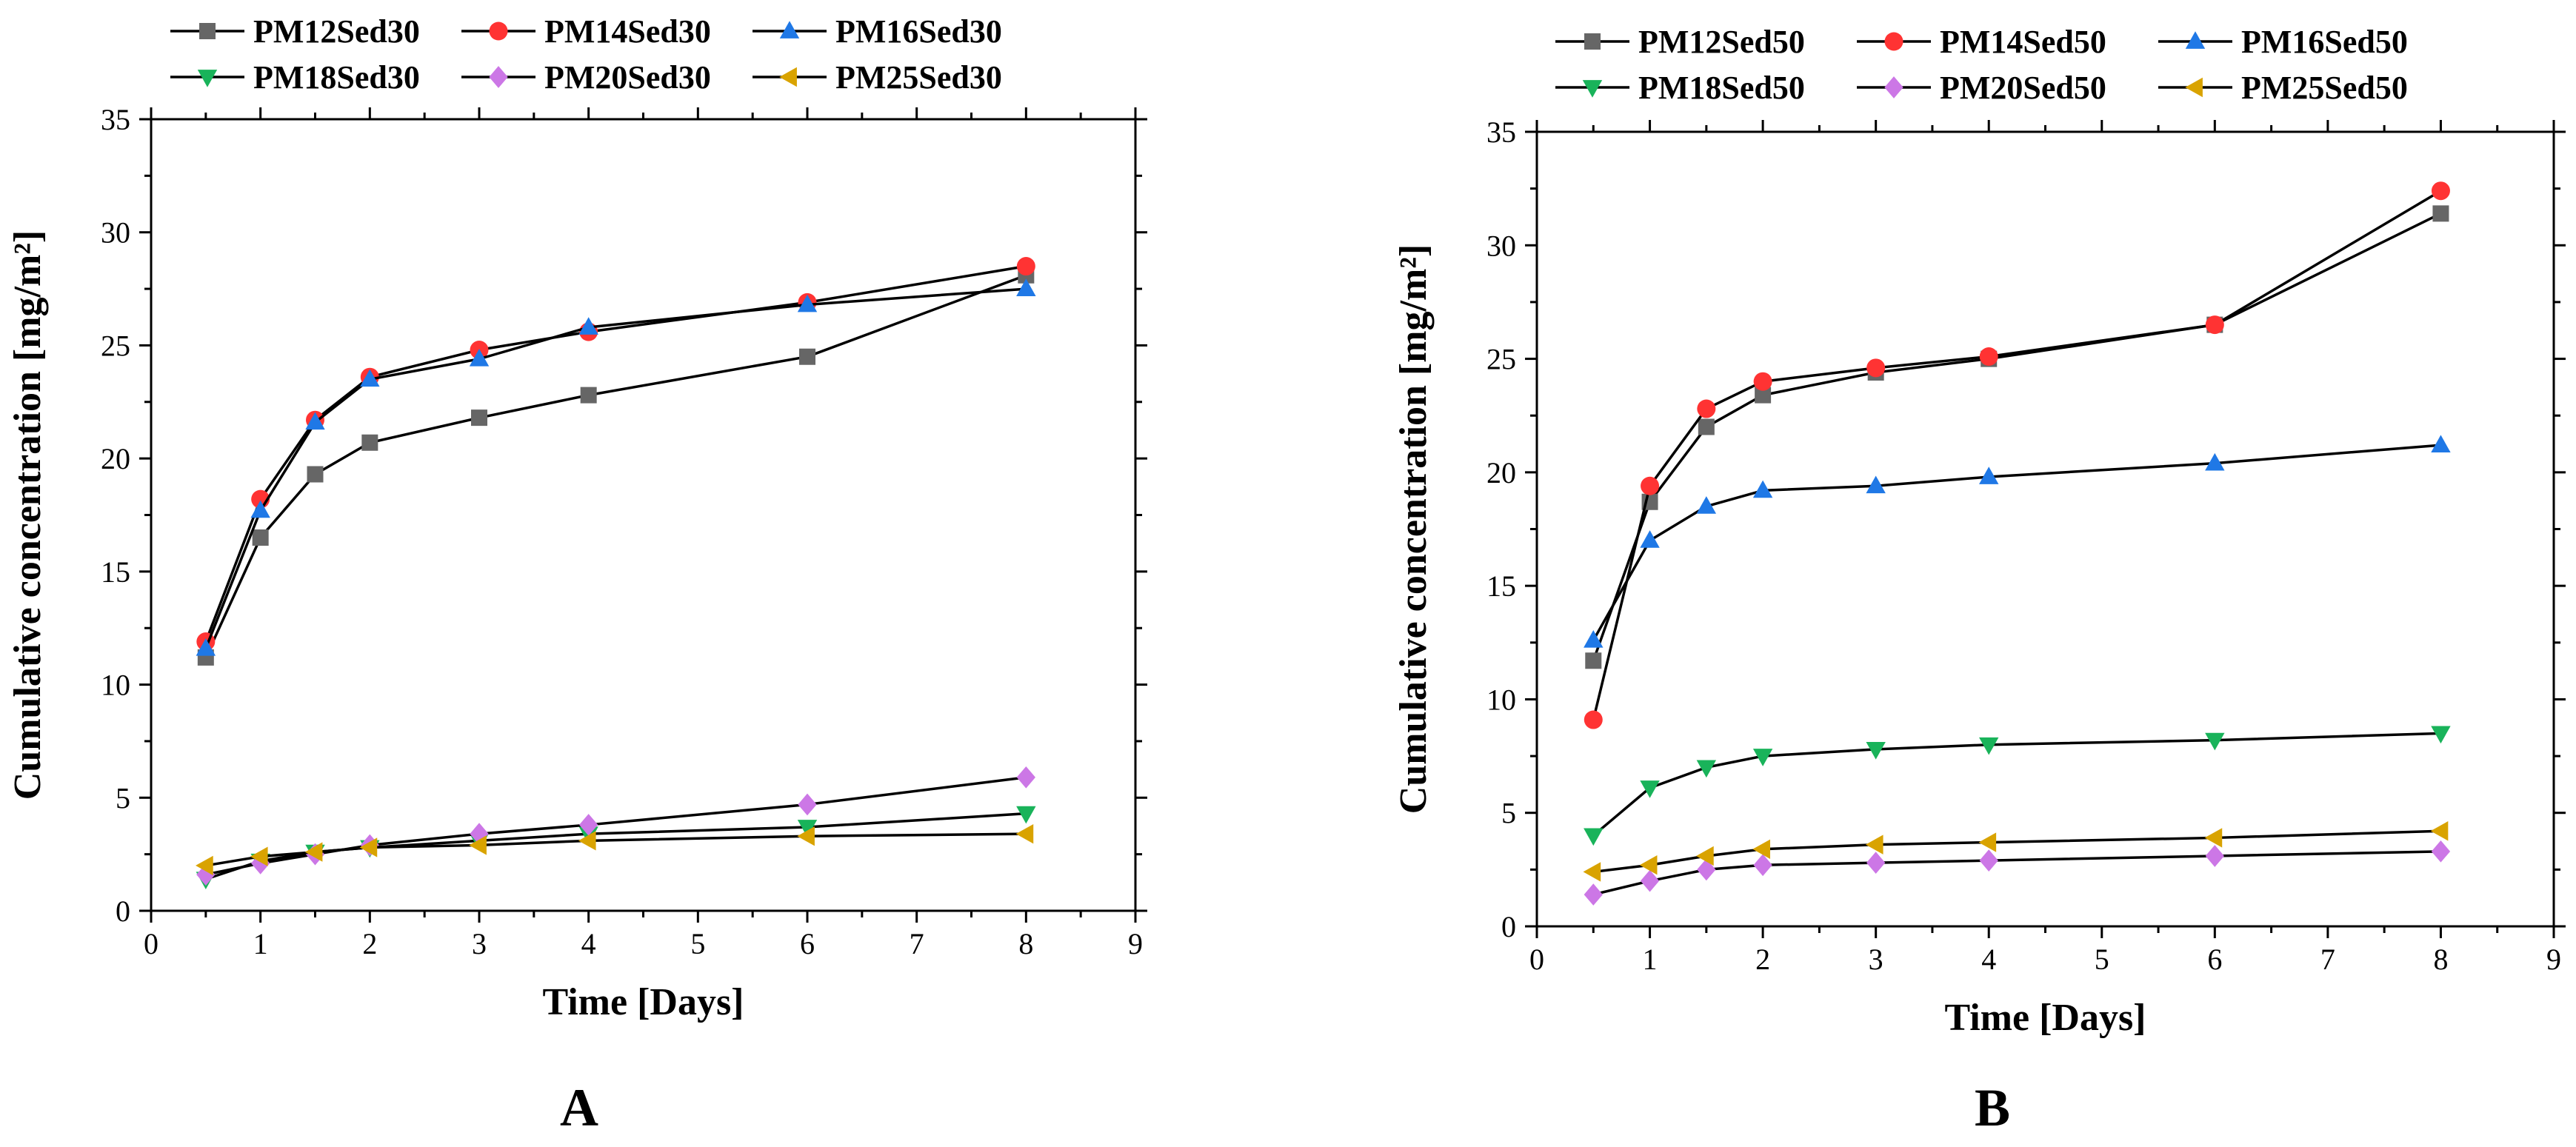 Image resolution: width=2576 pixels, height=1147 pixels. Describe the element at coordinates (115, 233) in the screenshot. I see `y-tick-label: 30` at that location.